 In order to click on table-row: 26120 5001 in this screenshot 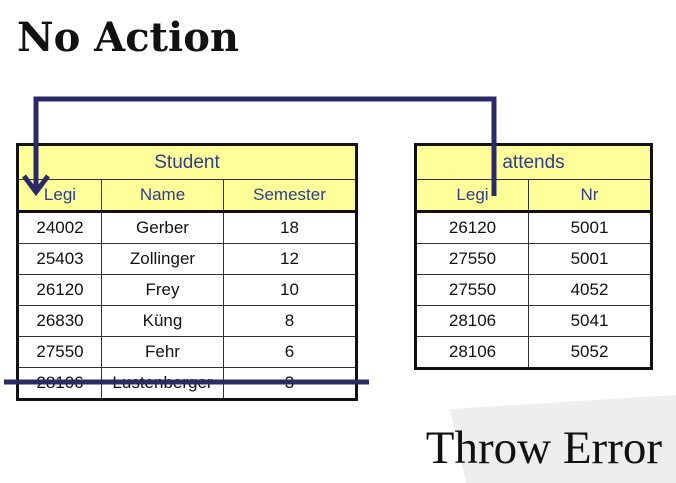, I will do `click(534, 227)`.